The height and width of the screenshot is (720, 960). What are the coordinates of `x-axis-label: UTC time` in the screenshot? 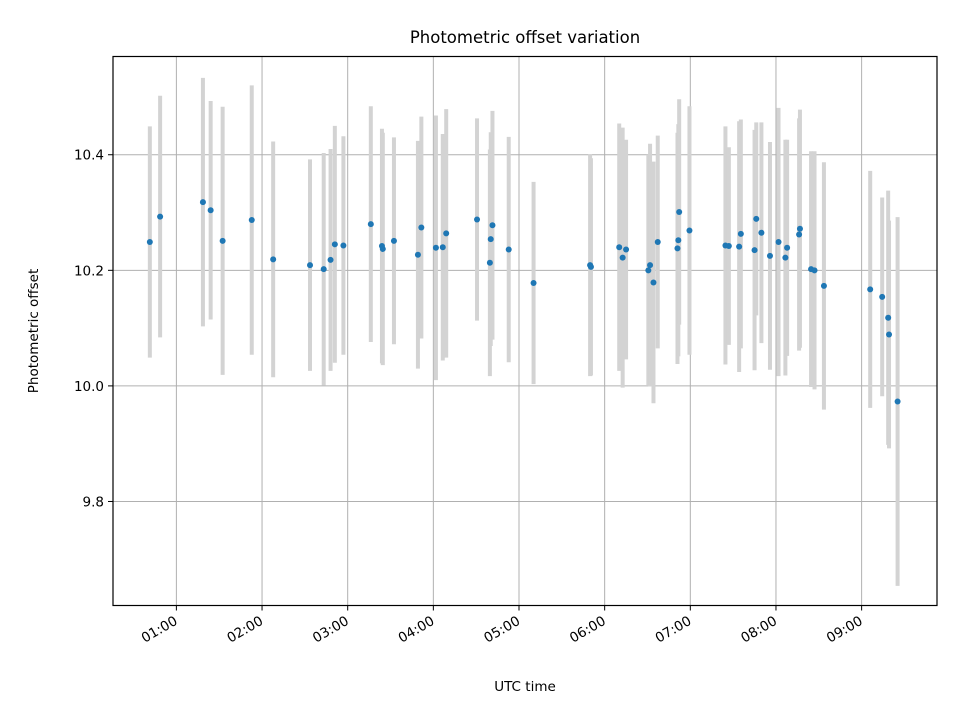 It's located at (525, 687).